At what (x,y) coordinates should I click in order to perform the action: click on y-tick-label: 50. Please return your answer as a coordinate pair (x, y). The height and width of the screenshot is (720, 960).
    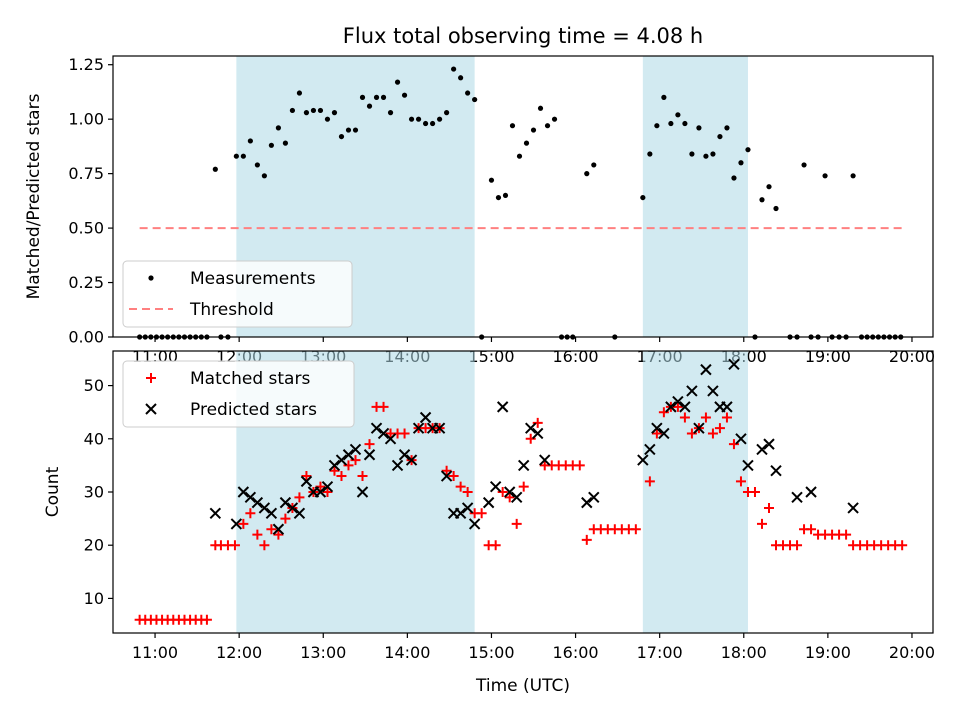
    Looking at the image, I should click on (94, 385).